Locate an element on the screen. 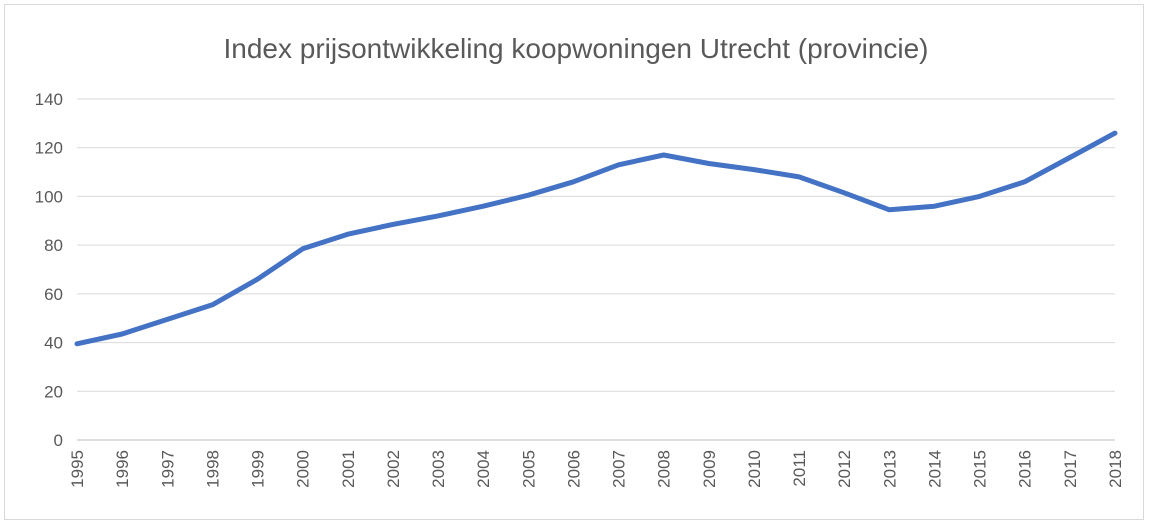 This screenshot has width=1150, height=526. x-tick-label: 2000 is located at coordinates (303, 469).